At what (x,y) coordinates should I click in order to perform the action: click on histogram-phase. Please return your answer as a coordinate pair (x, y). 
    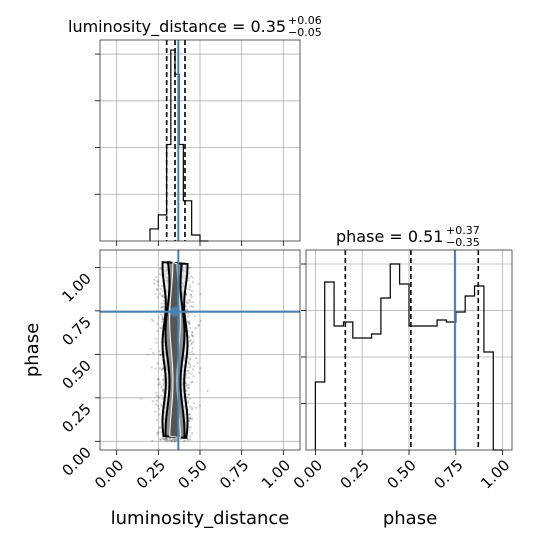
    Looking at the image, I should click on (408, 357).